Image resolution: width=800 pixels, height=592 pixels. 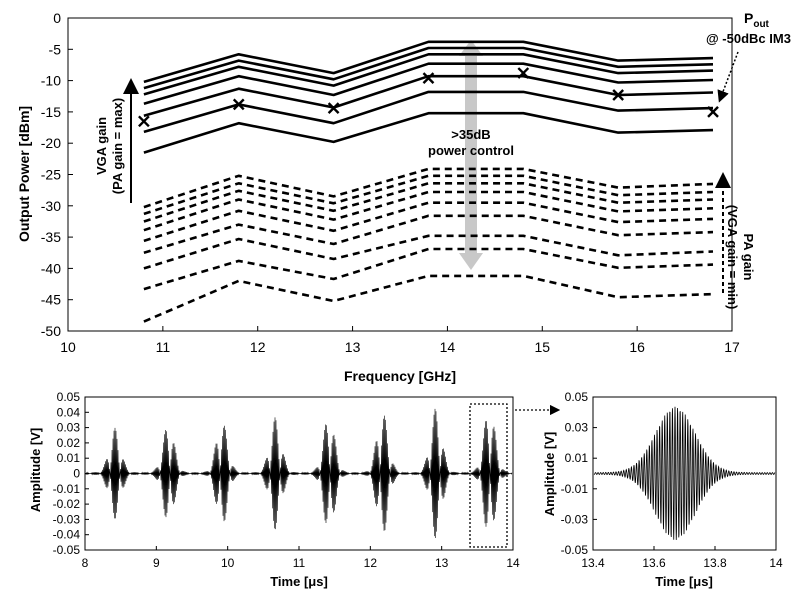 I want to click on zoom-box, so click(x=488, y=475).